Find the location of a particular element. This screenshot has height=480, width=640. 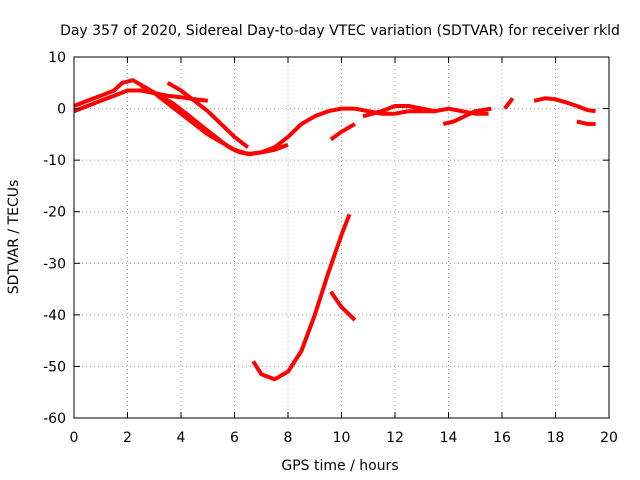

series-line-sat-h is located at coordinates (467, 116).